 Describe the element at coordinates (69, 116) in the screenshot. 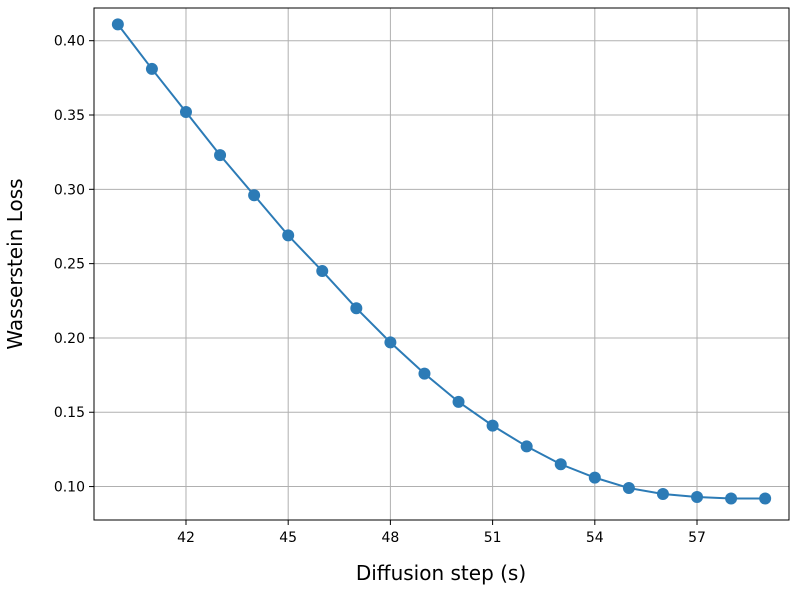

I see `y-tick-label: 0.35` at that location.